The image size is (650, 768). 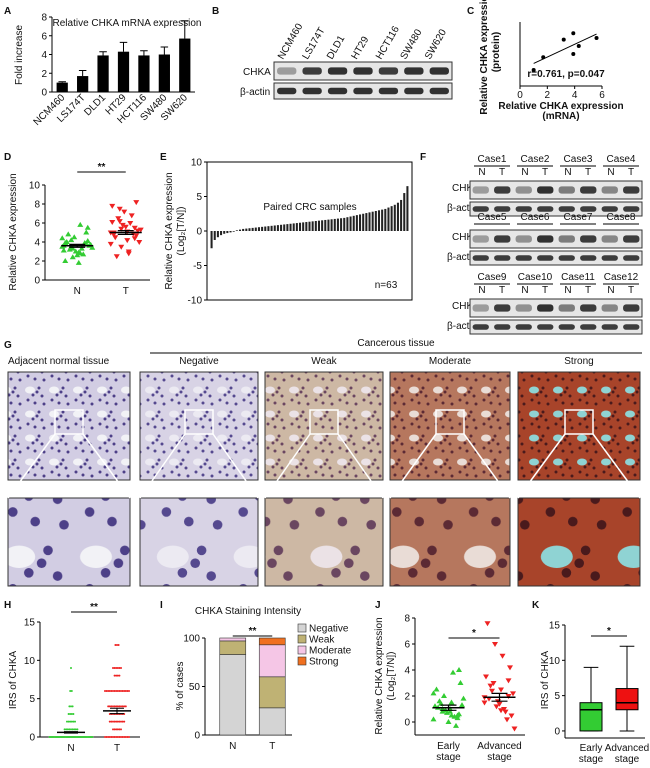 What do you see at coordinates (77, 291) in the screenshot?
I see `text-line: N` at bounding box center [77, 291].